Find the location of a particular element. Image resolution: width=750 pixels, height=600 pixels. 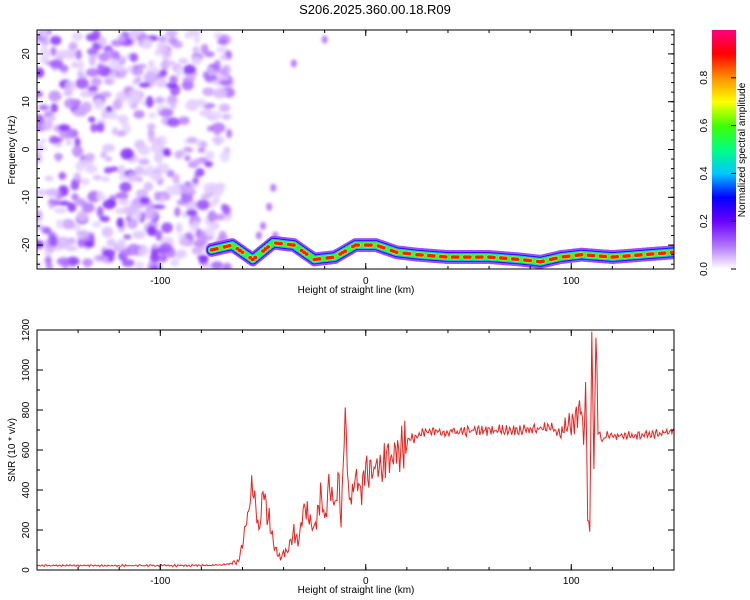

x-tick-label: 100 is located at coordinates (571, 581).